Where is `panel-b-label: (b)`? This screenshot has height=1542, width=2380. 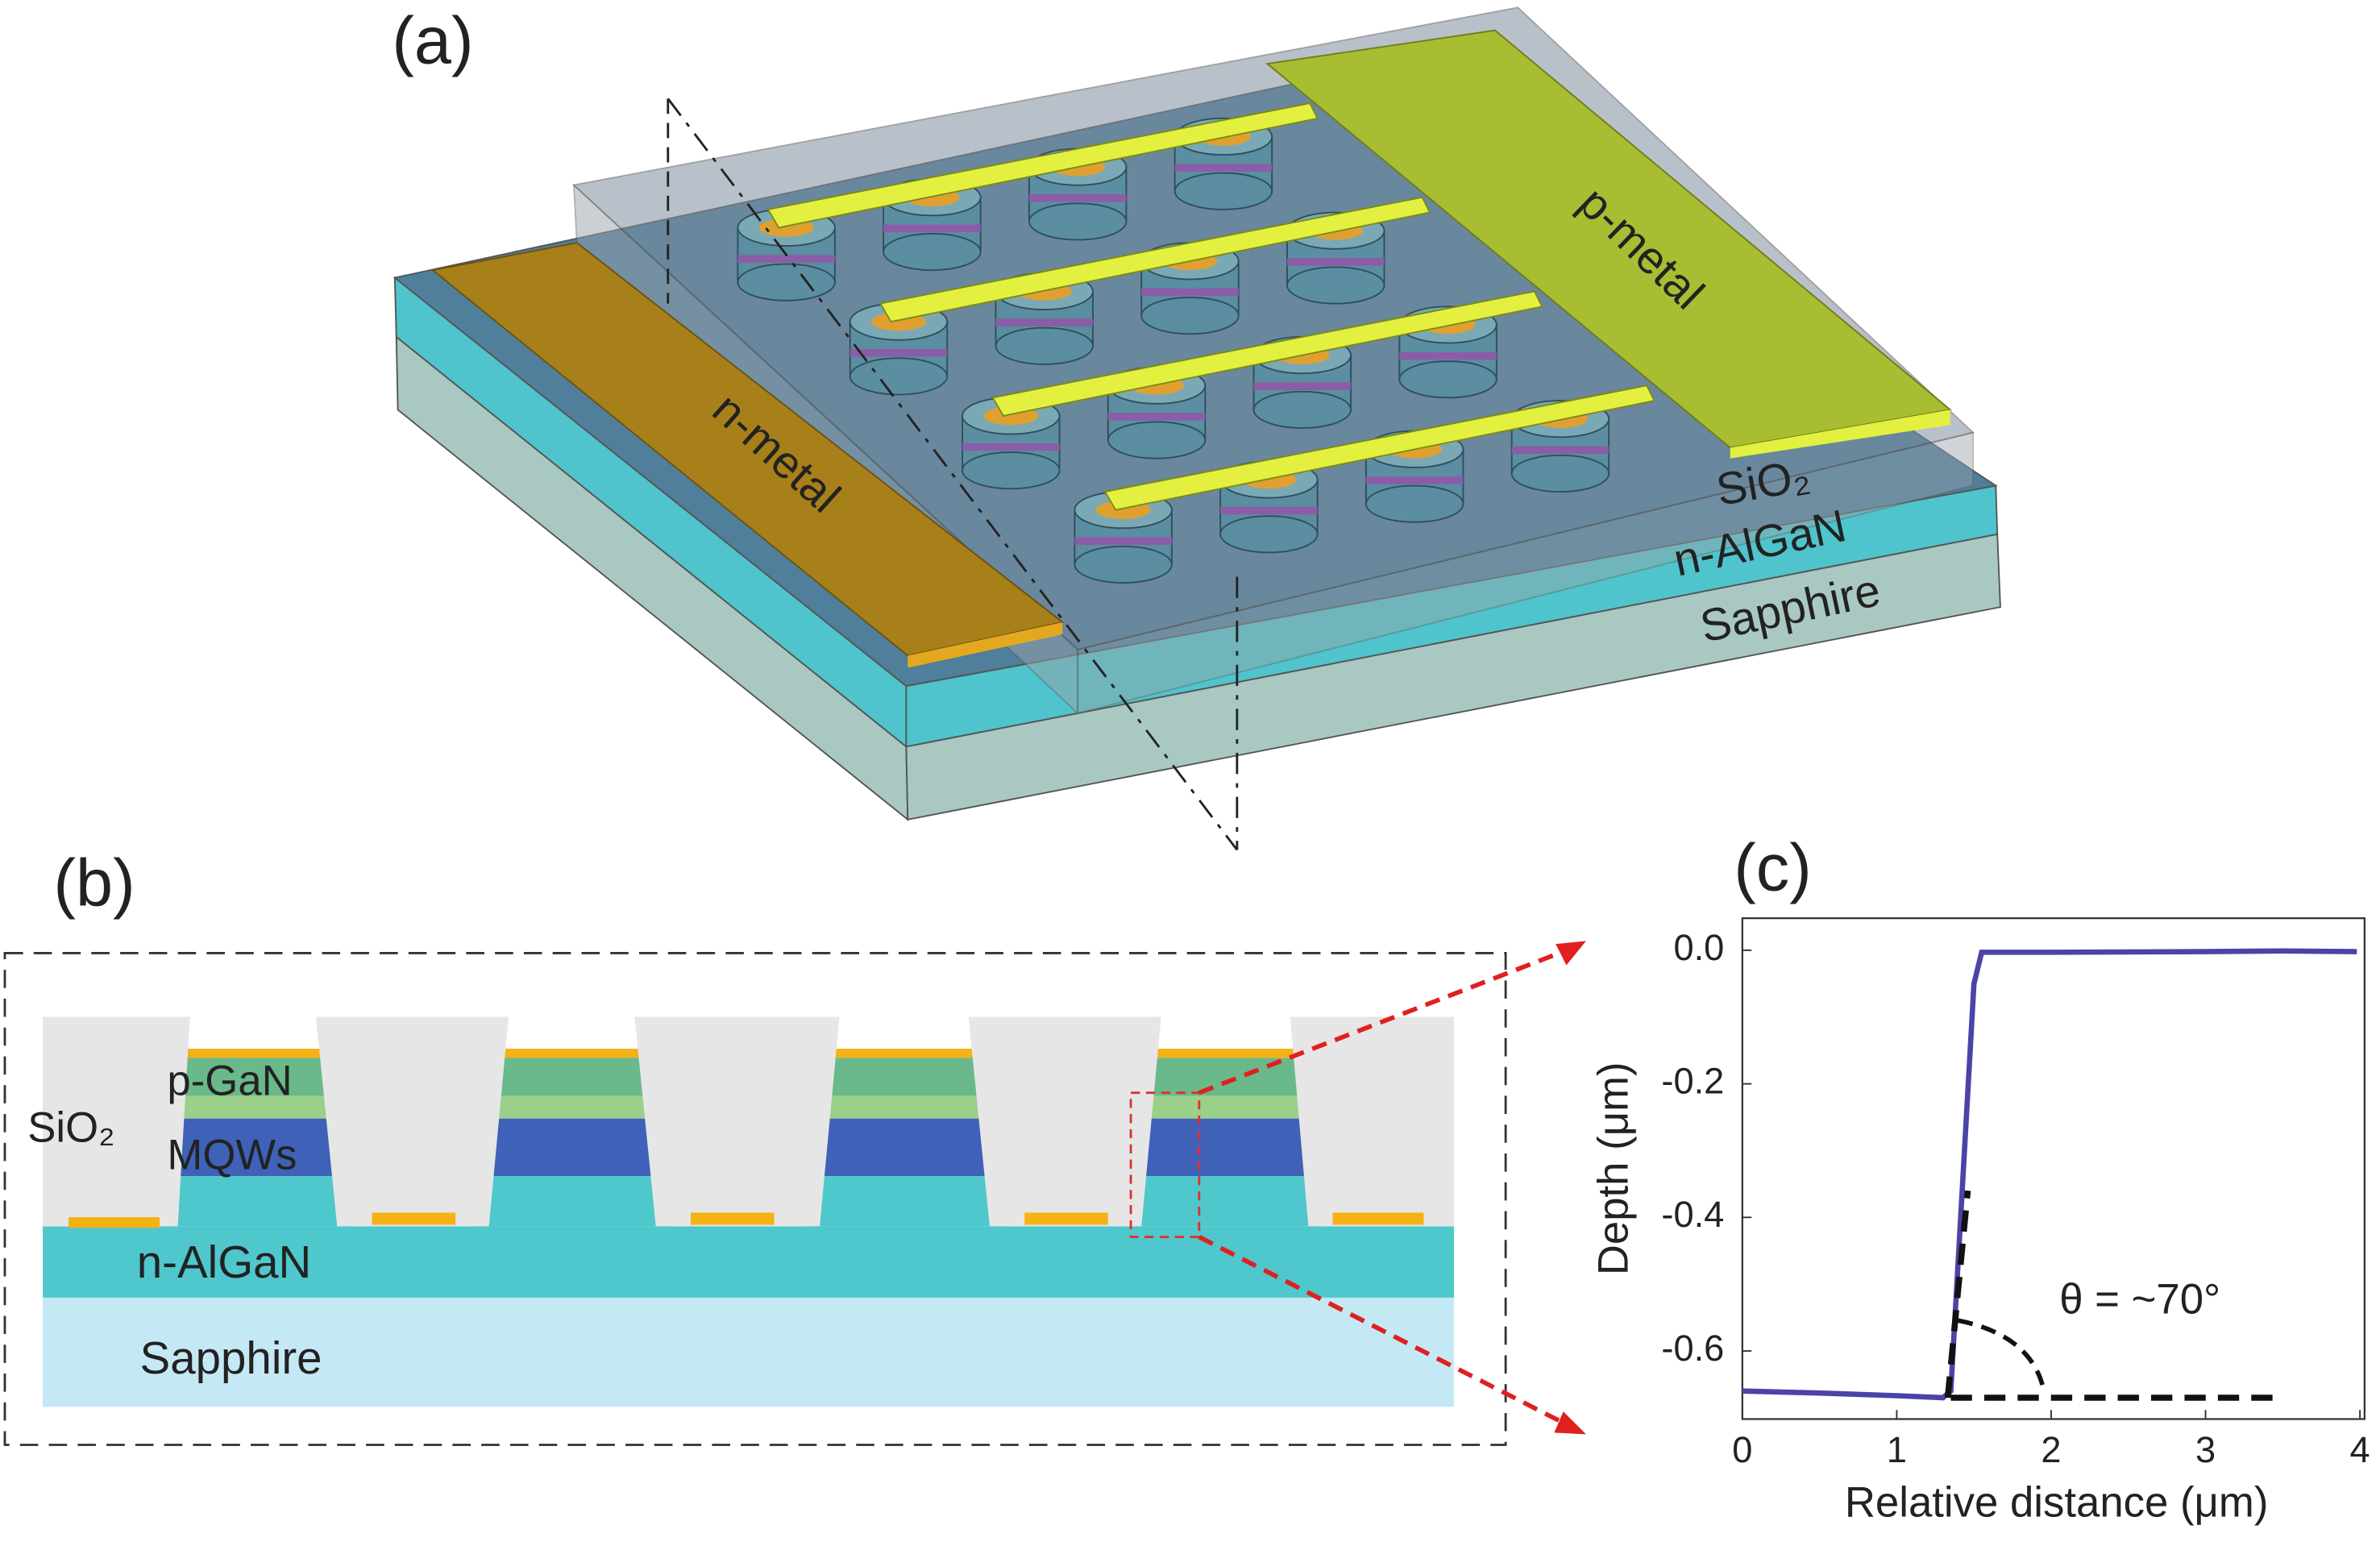 panel-b-label: (b) is located at coordinates (94, 882).